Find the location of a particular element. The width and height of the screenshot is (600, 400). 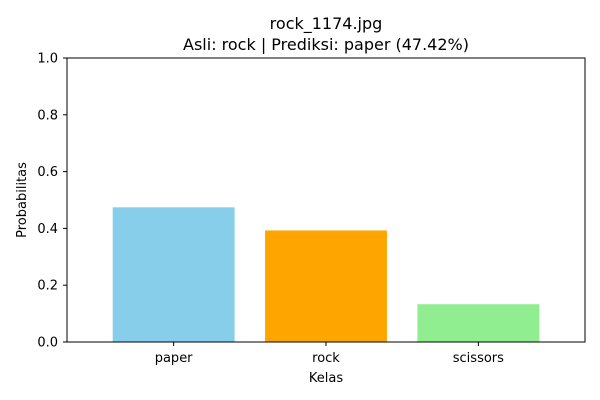

chart-title: rock_1174.jpg is located at coordinates (326, 24).